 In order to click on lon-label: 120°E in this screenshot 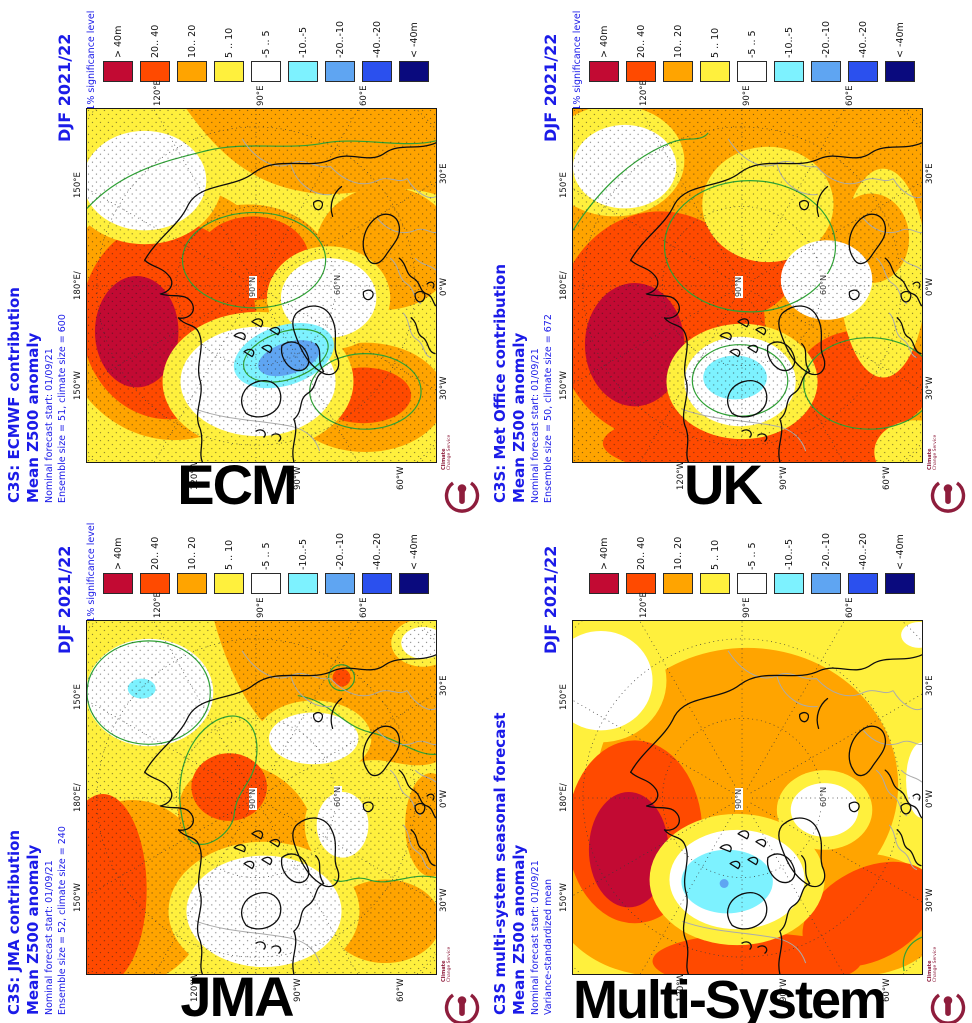, I will do `click(158, 605)`.